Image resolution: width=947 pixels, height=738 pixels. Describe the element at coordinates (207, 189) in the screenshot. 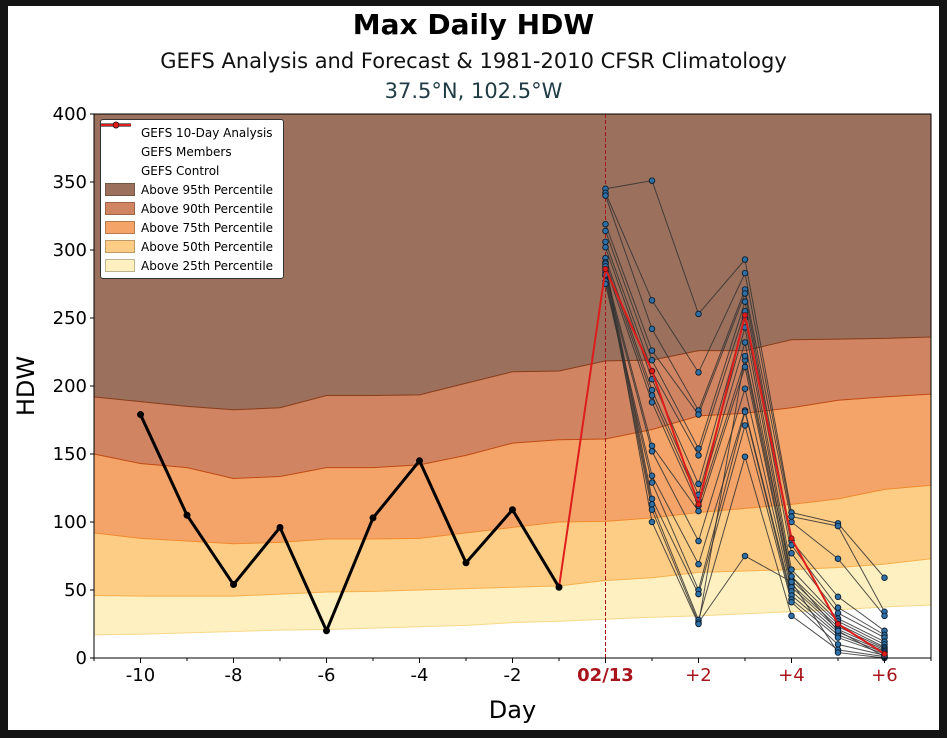

I see `legend-label: Above 95th Percentile` at that location.